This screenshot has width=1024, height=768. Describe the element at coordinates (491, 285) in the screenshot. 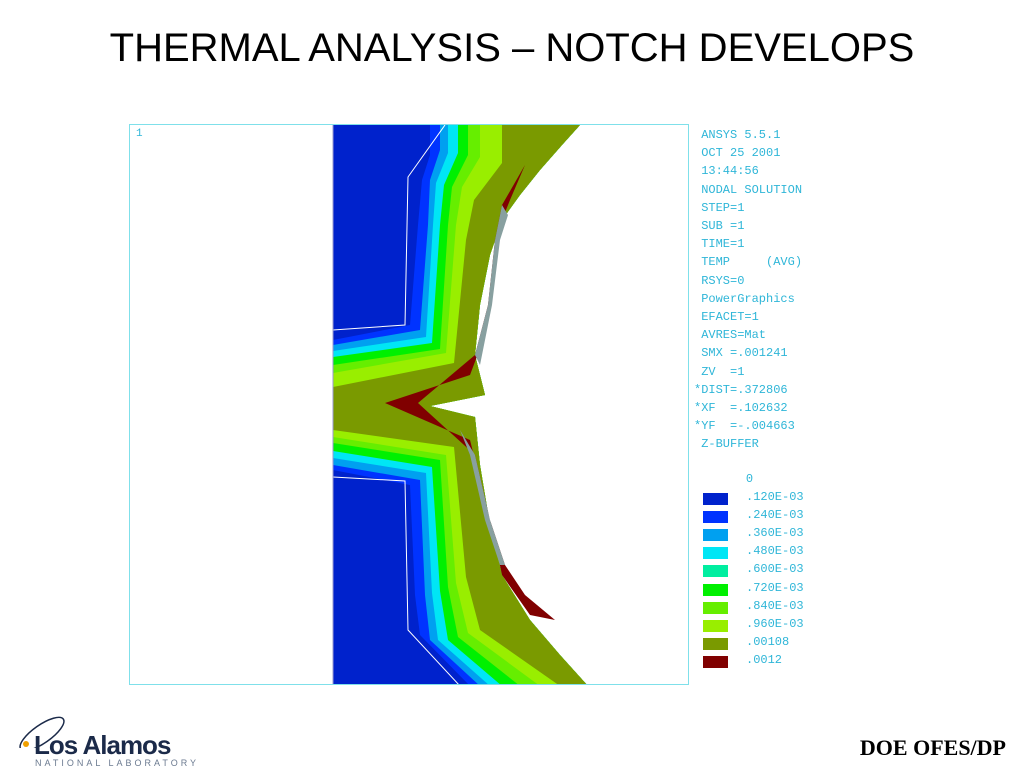

I see `contour-band-gray` at that location.